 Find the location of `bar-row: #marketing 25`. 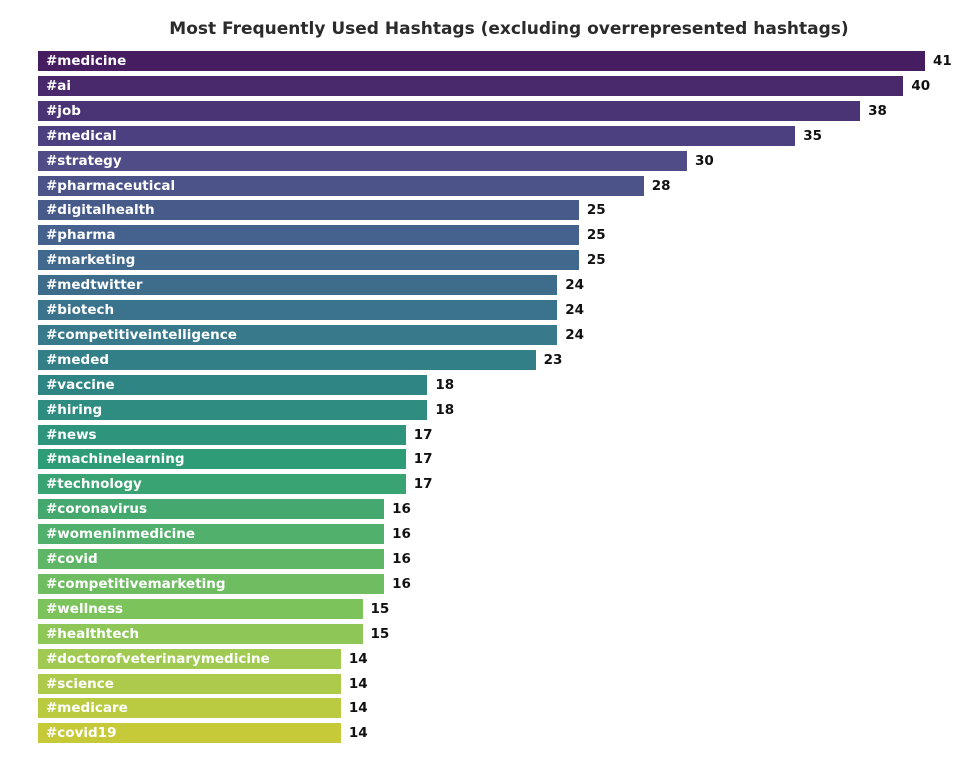

bar-row: #marketing 25 is located at coordinates (508, 260).